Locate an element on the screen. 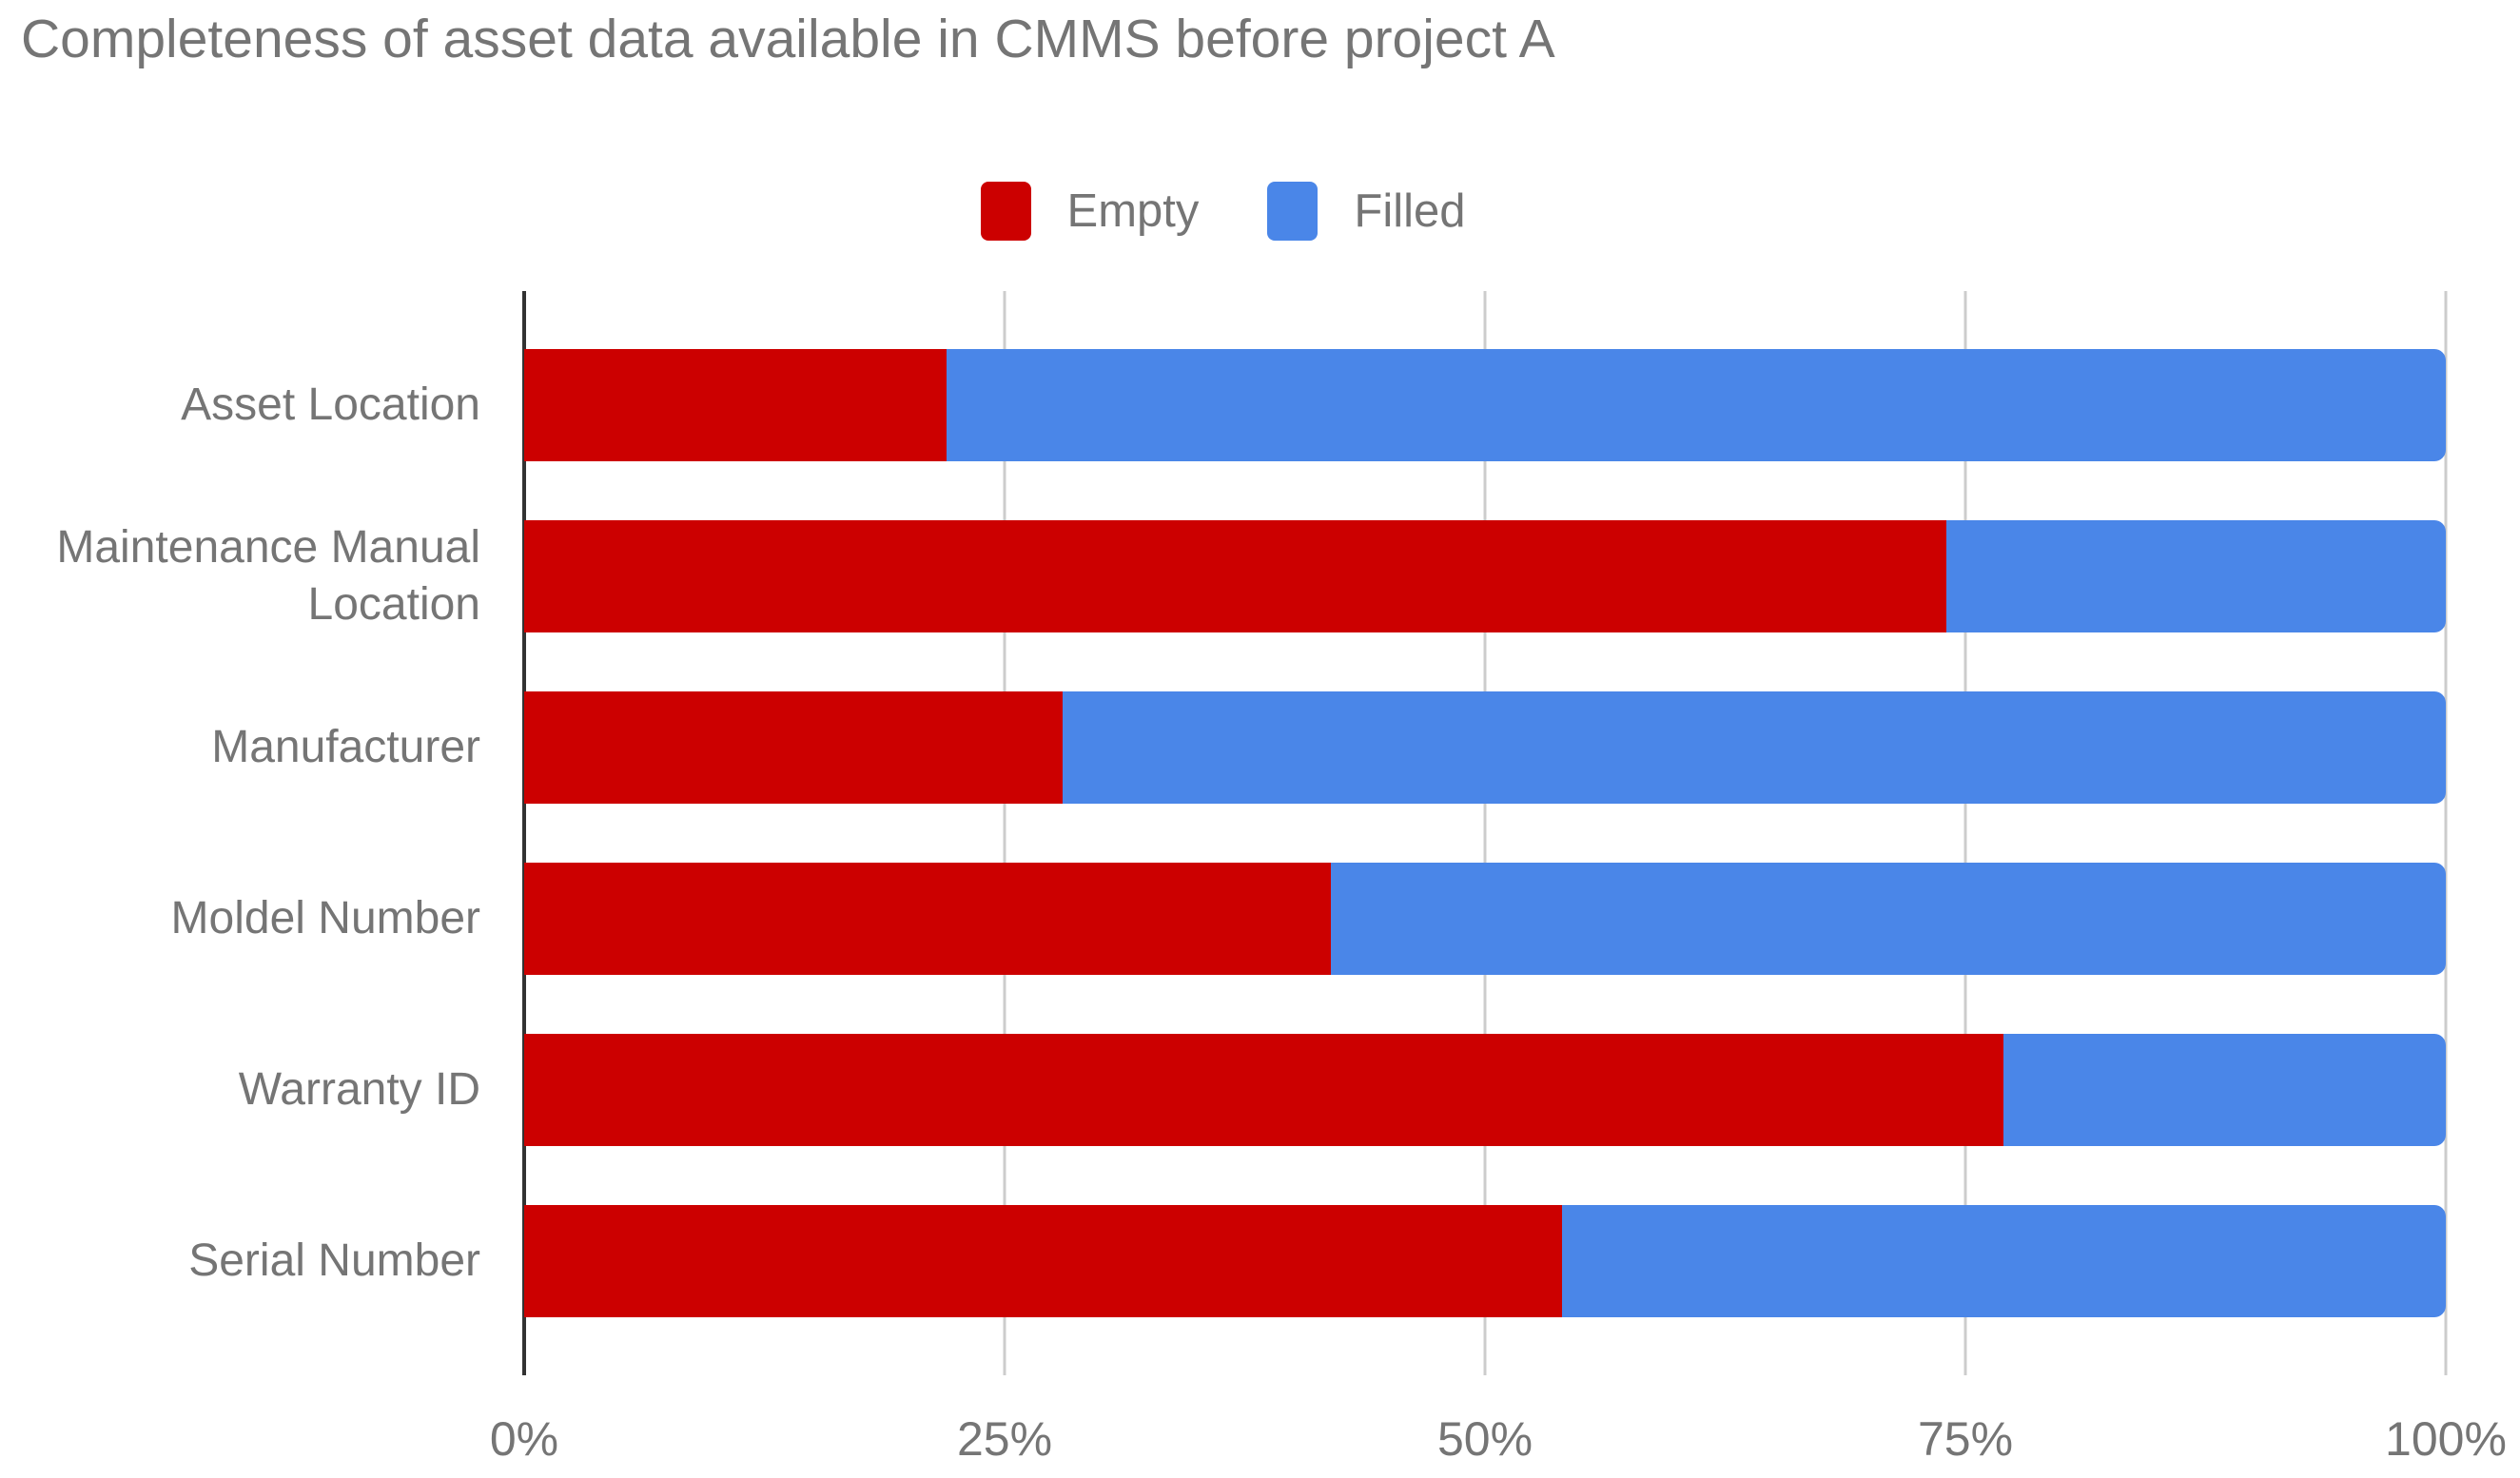 Image resolution: width=2520 pixels, height=1478 pixels. legend-swatch-empty is located at coordinates (1005, 211).